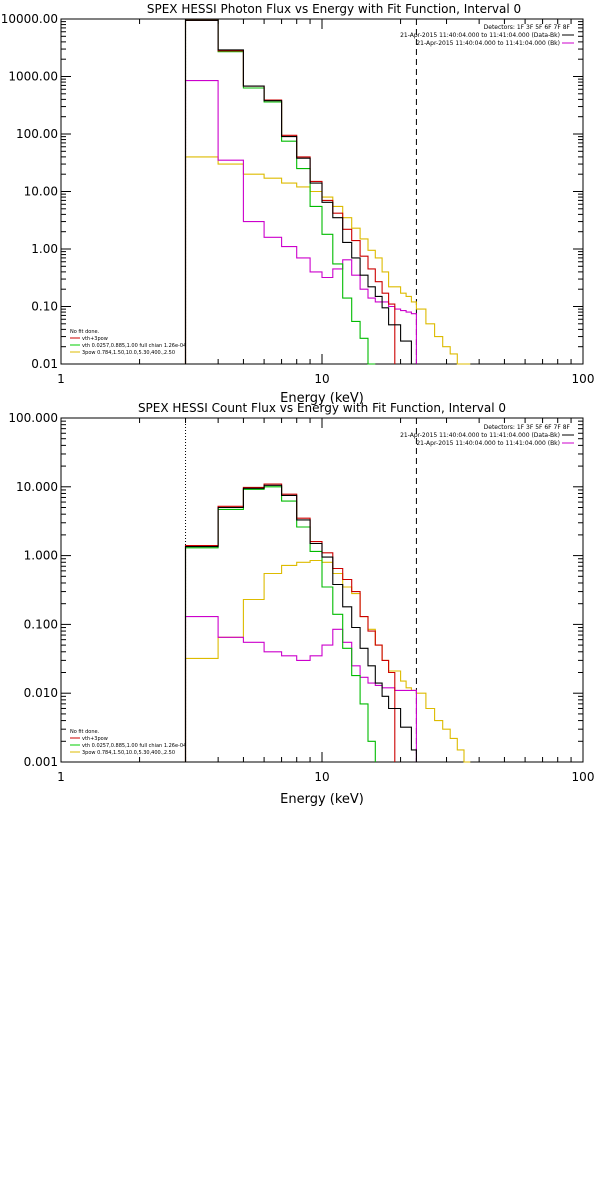 Image resolution: width=600 pixels, height=1200 pixels. What do you see at coordinates (33, 77) in the screenshot?
I see `y-tick-label: 1000.00` at bounding box center [33, 77].